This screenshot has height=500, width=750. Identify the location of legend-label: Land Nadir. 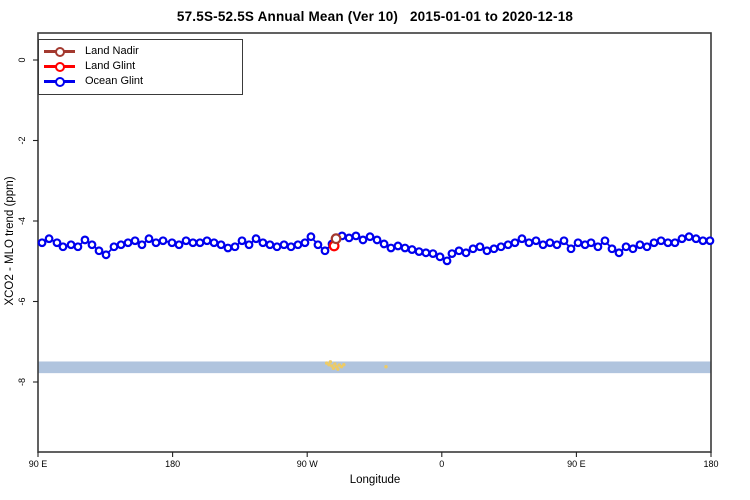
(112, 51).